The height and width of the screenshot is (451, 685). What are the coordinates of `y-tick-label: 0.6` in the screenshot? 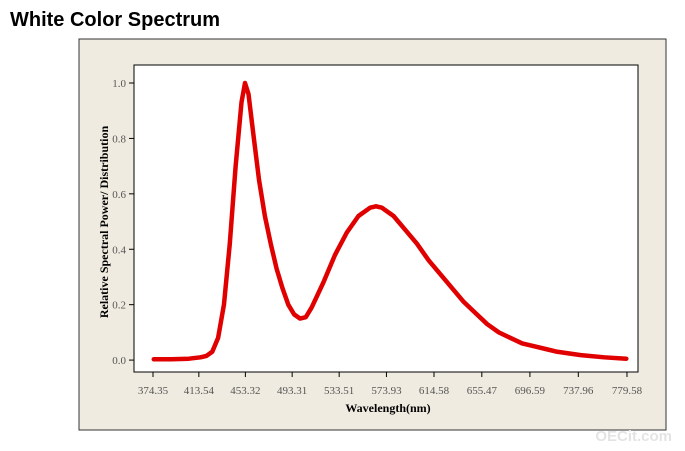 It's located at (119, 195).